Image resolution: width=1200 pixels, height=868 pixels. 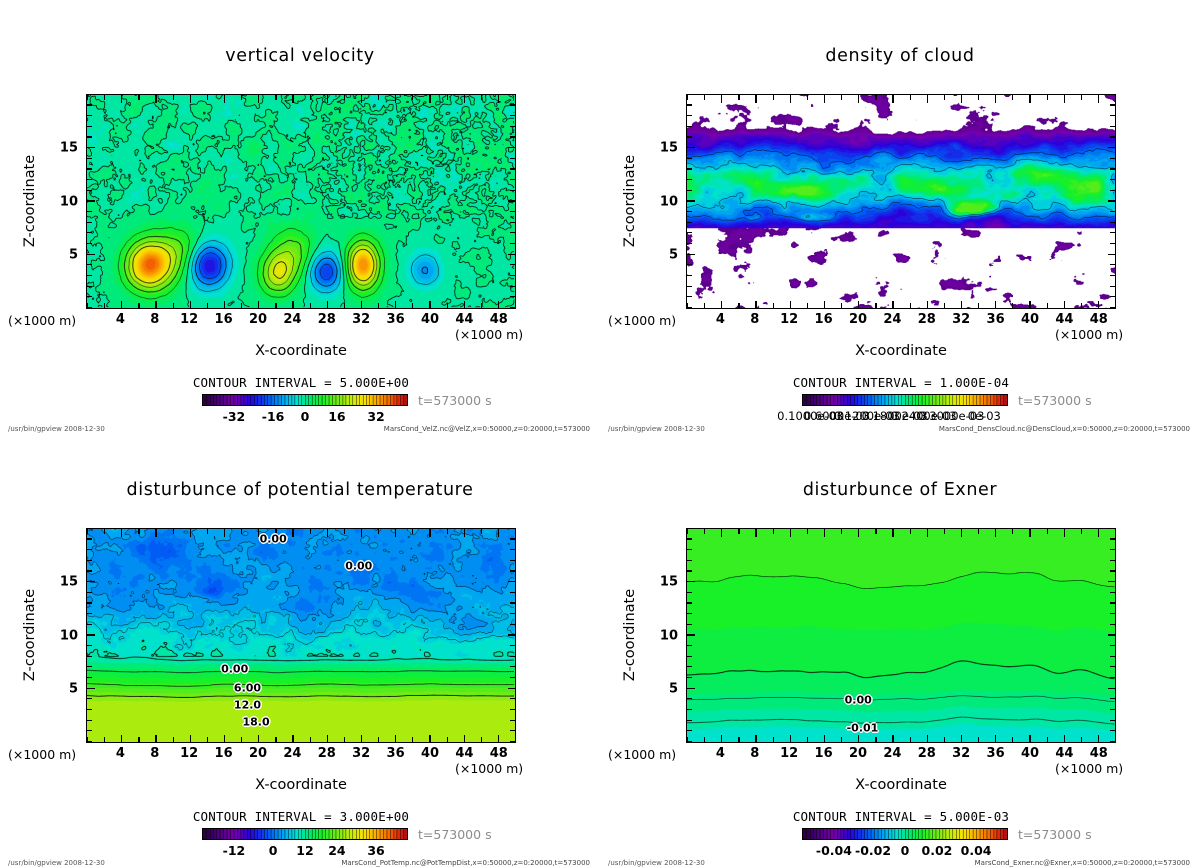 What do you see at coordinates (376, 850) in the screenshot?
I see `colorbar-tick-label: 36` at bounding box center [376, 850].